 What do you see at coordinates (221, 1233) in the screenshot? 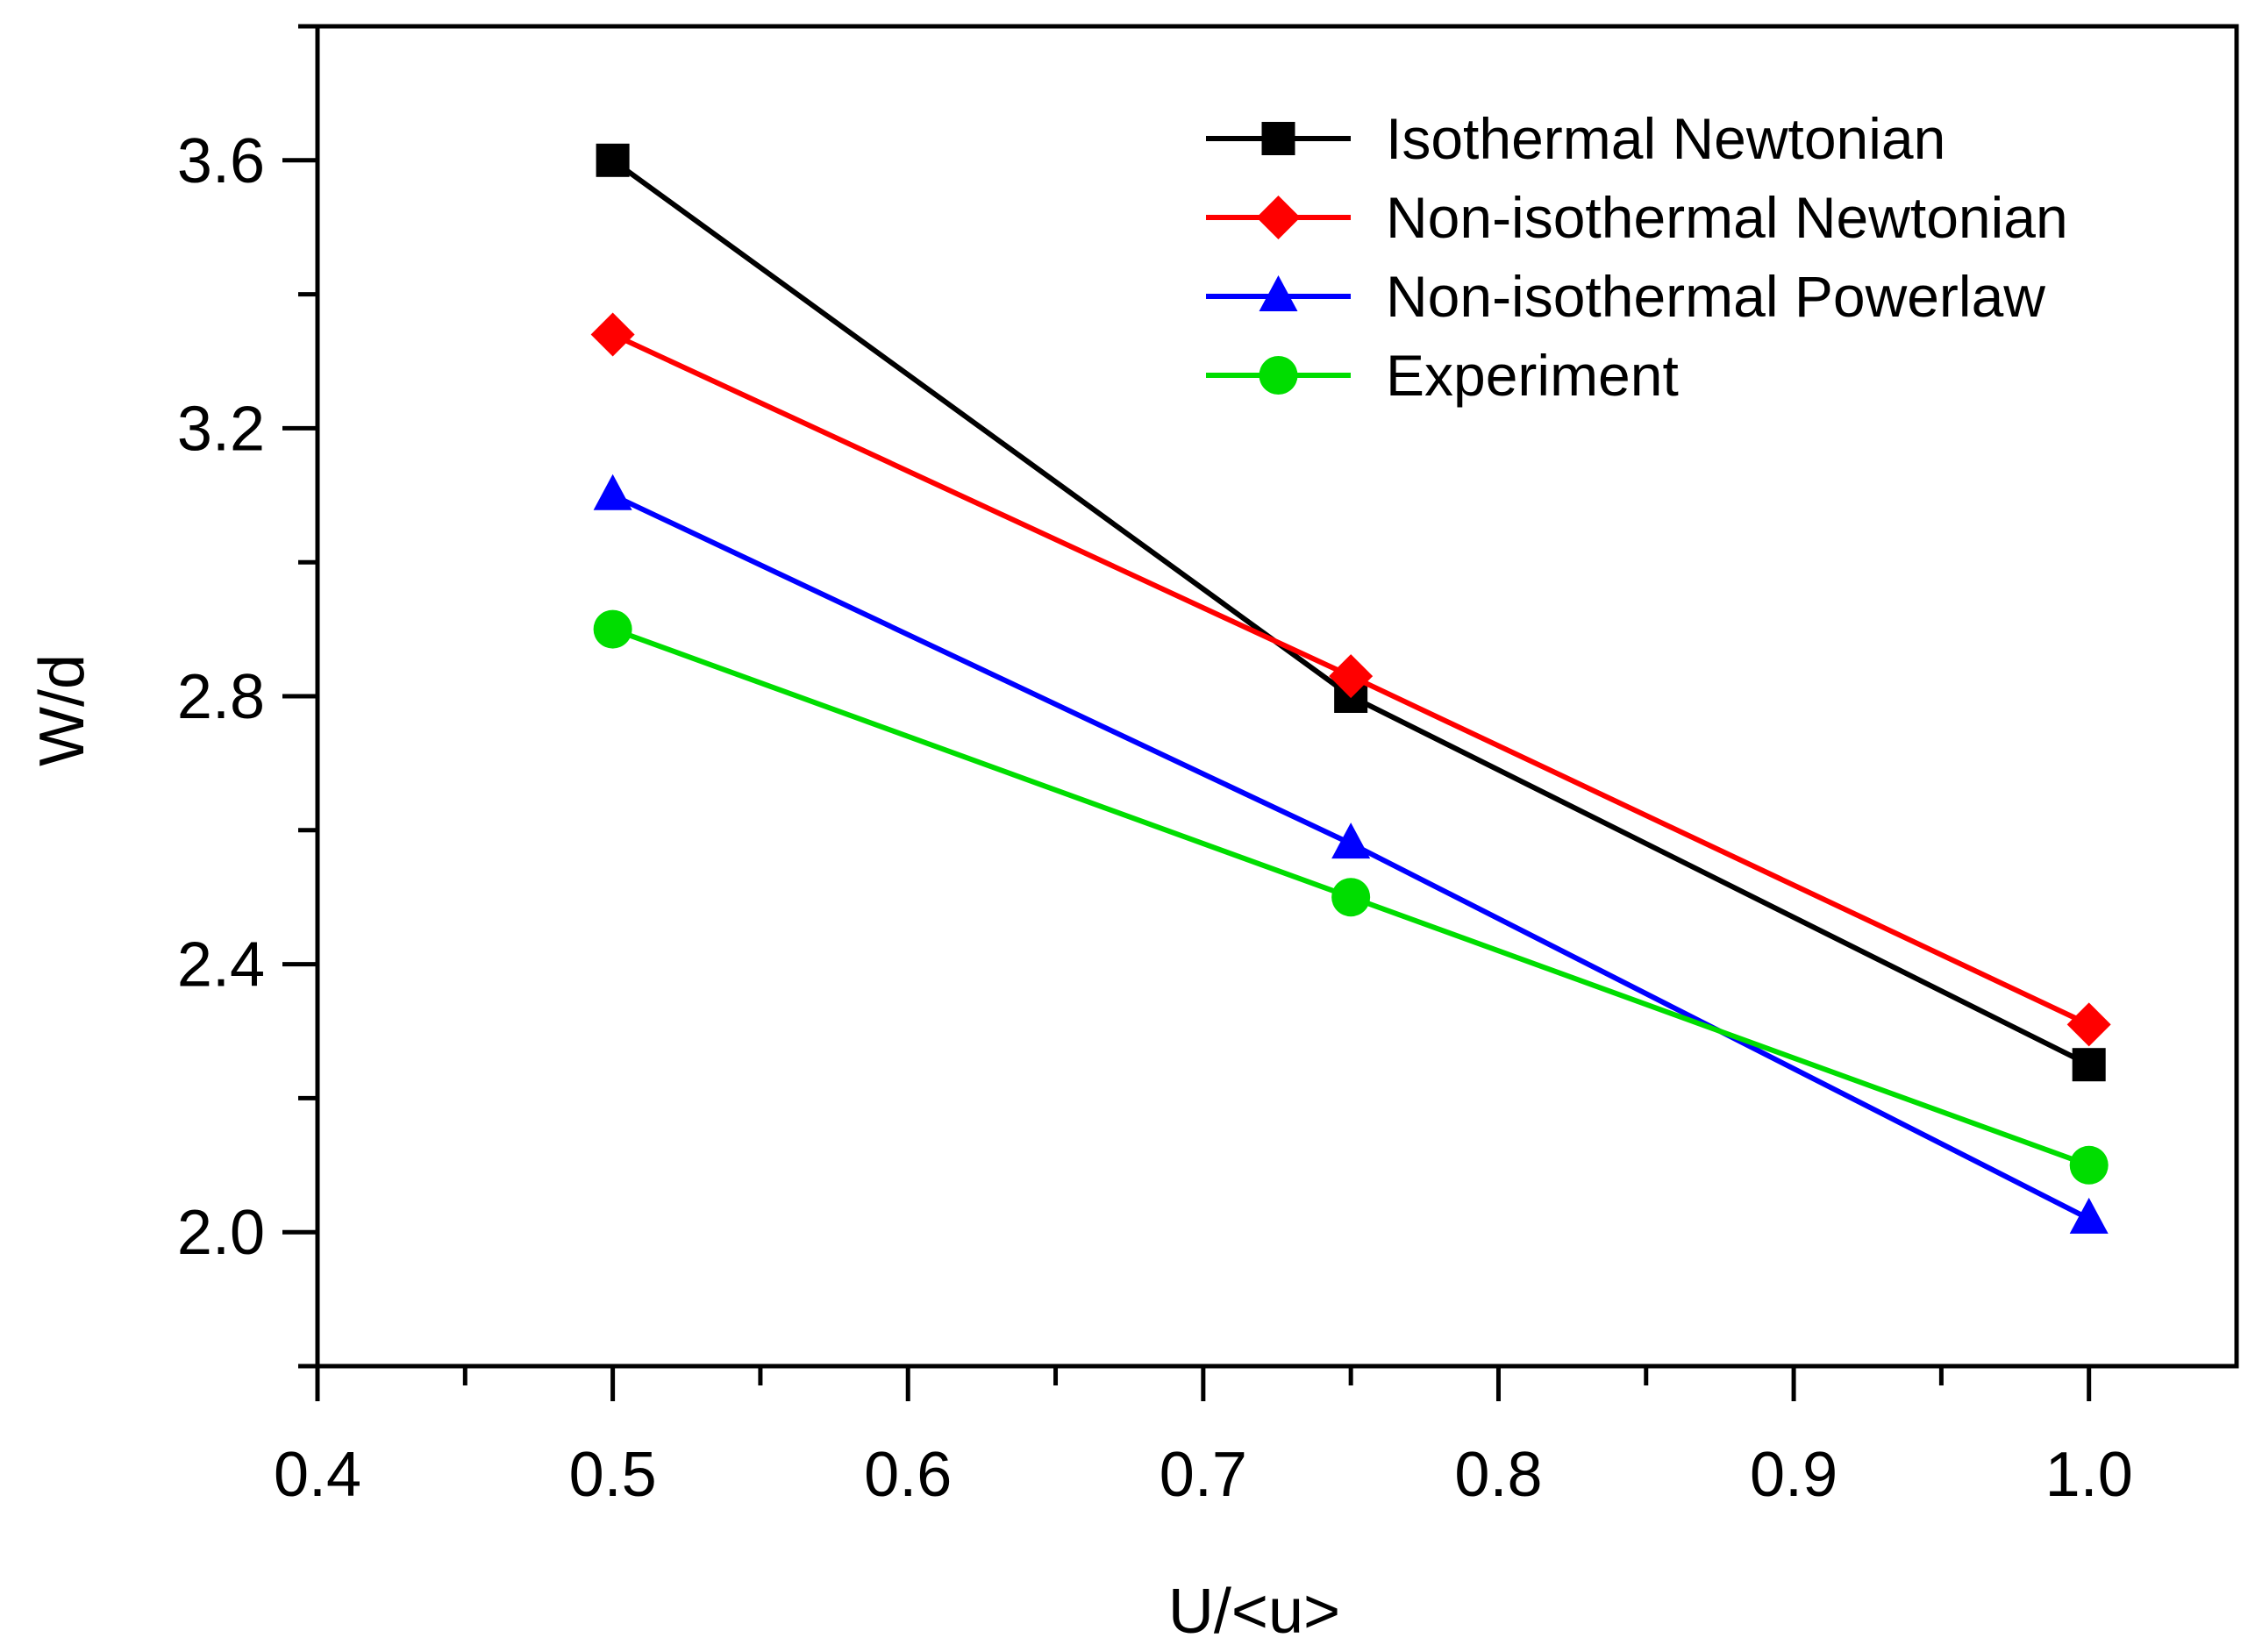
I see `y-tick-label: 2.0` at bounding box center [221, 1233].